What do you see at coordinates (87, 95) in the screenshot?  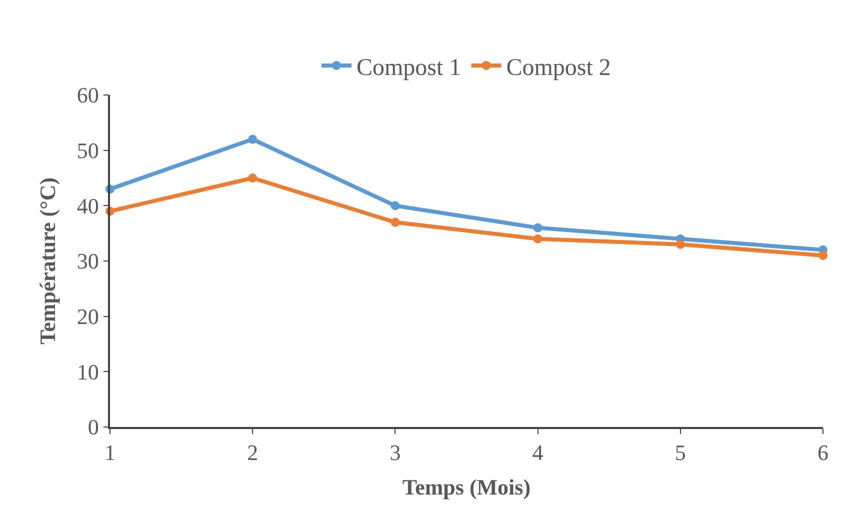 I see `y-tick-label: 60` at bounding box center [87, 95].